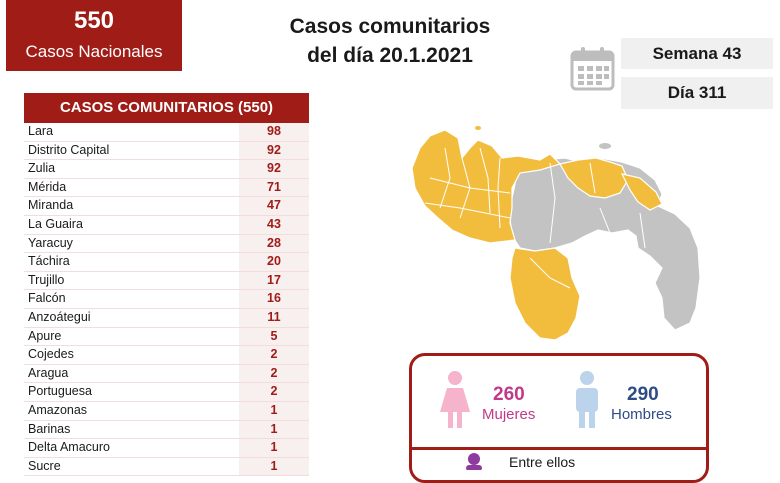  What do you see at coordinates (51, 205) in the screenshot?
I see `state-name: Miranda` at bounding box center [51, 205].